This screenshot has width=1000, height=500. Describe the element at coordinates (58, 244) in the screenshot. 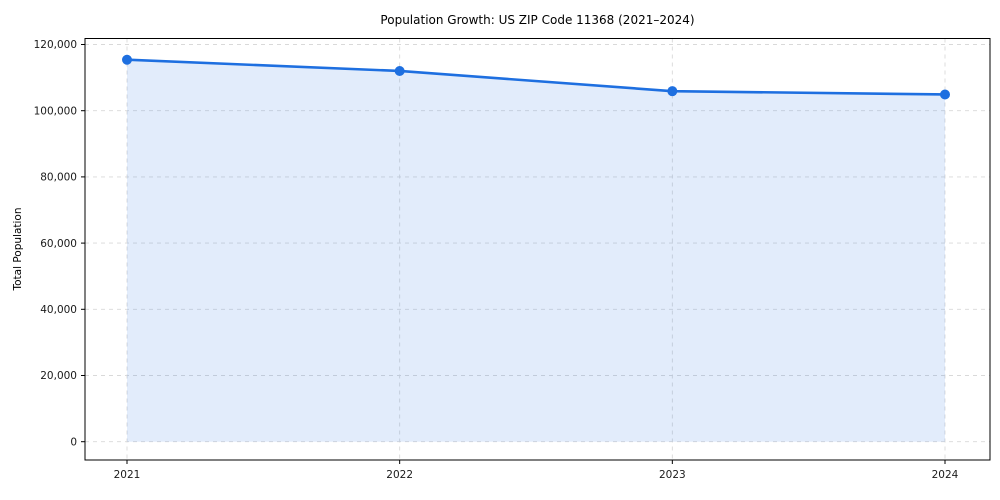

I see `y-tick-label: 60,000` at that location.